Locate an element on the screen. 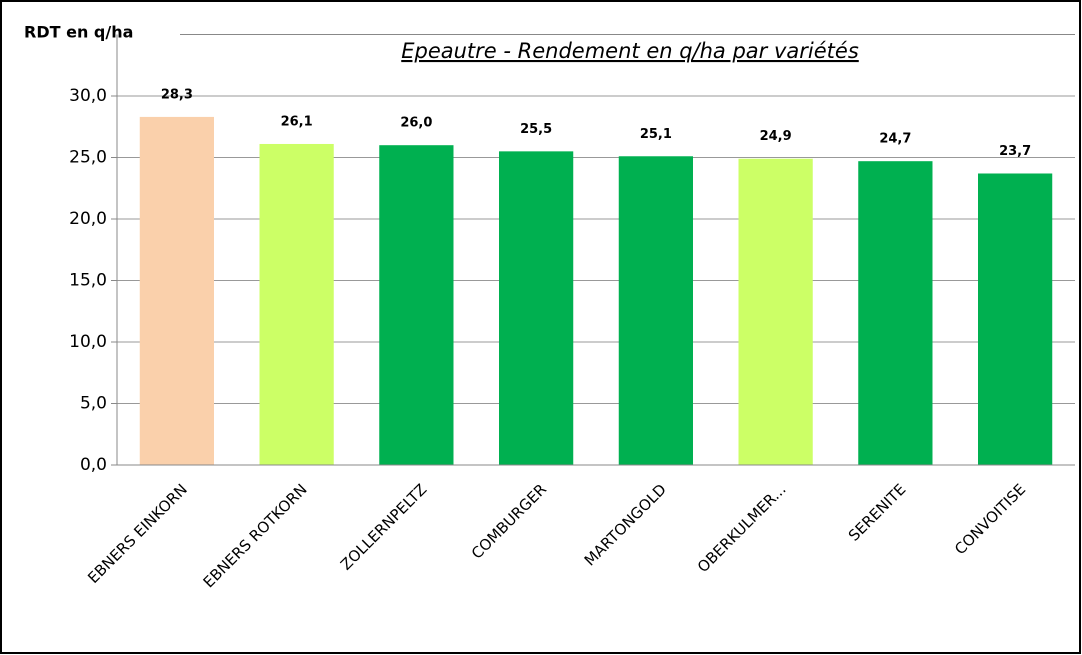 The image size is (1082, 655). value-label: 26,0 is located at coordinates (416, 123).